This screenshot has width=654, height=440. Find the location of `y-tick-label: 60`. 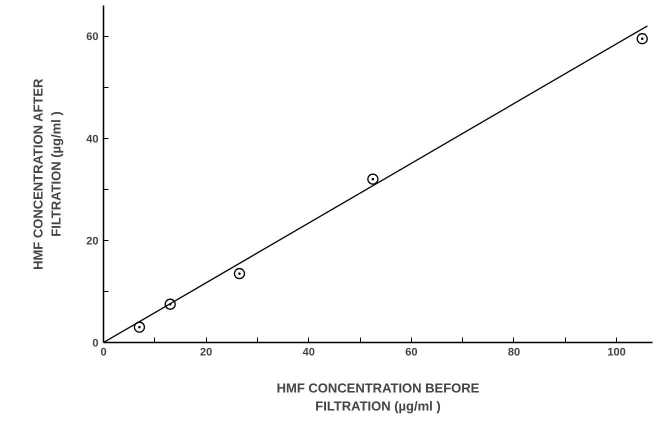

y-tick-label: 60 is located at coordinates (92, 37).